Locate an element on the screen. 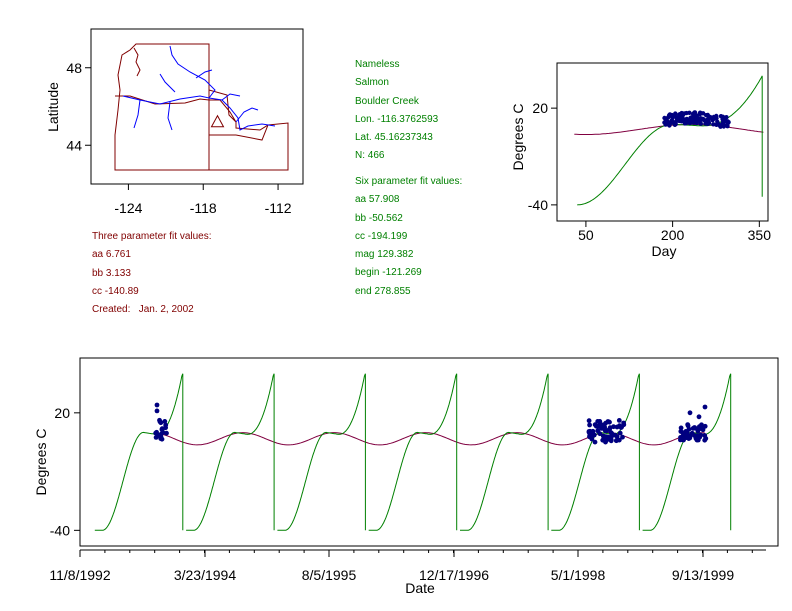 This screenshot has width=792, height=611. puget-sound is located at coordinates (137, 62).